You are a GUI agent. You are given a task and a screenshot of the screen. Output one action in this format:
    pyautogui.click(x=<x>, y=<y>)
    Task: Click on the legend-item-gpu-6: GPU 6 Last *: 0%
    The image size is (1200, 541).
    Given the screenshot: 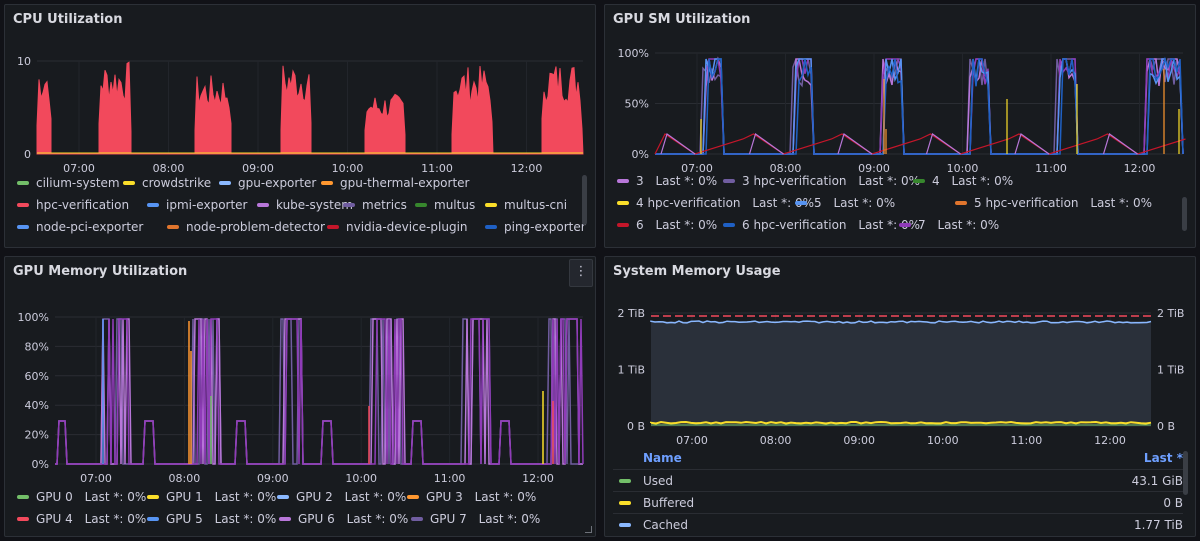 What is the action you would take?
    pyautogui.click(x=343, y=519)
    